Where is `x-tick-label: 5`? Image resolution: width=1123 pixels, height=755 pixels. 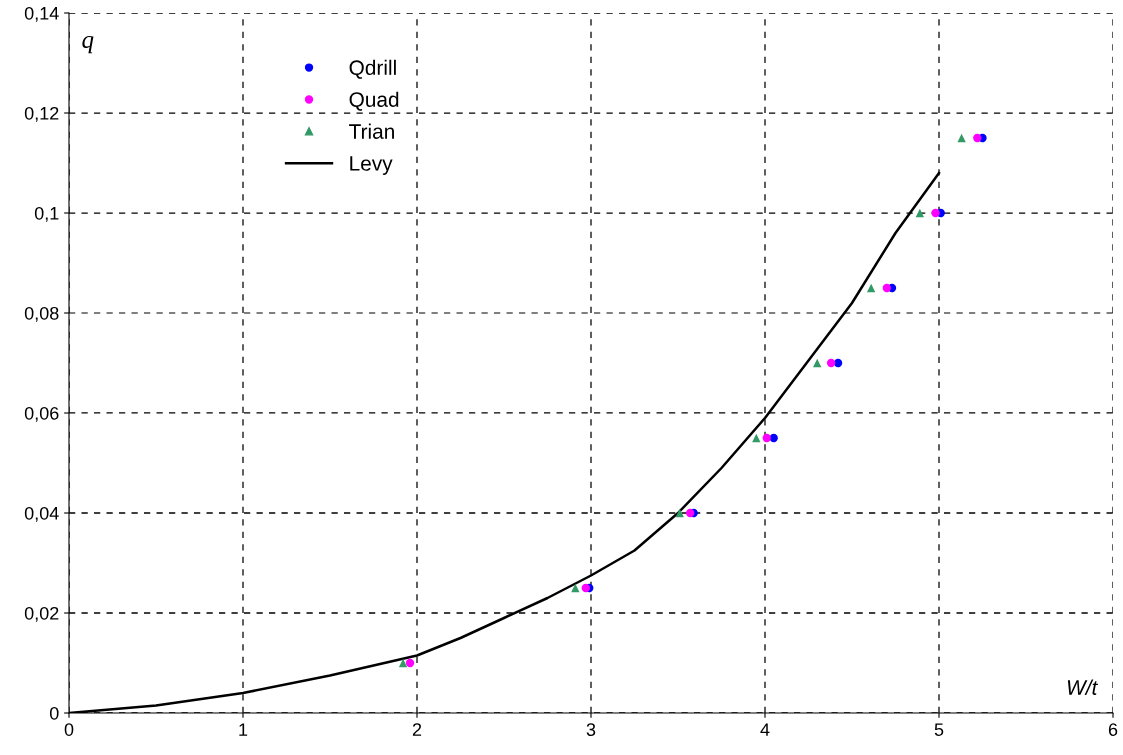
x-tick-label: 5 is located at coordinates (939, 729).